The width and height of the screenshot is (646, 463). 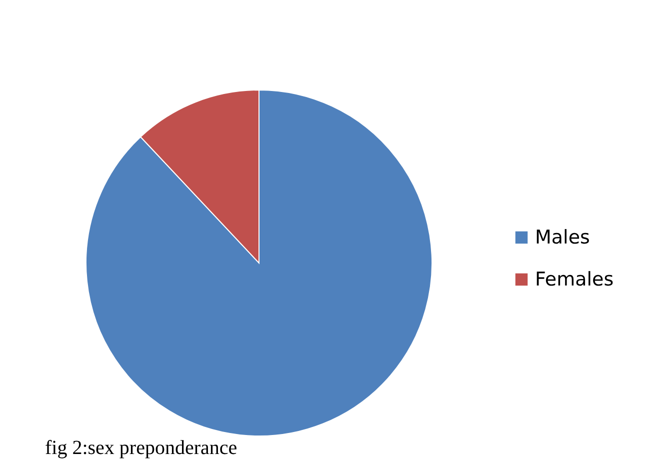 What do you see at coordinates (562, 237) in the screenshot?
I see `legend-label: Males` at bounding box center [562, 237].